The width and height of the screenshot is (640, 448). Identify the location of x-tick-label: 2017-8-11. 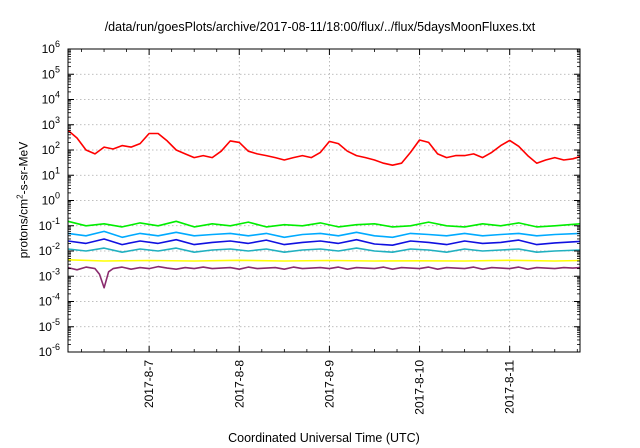
(510, 387).